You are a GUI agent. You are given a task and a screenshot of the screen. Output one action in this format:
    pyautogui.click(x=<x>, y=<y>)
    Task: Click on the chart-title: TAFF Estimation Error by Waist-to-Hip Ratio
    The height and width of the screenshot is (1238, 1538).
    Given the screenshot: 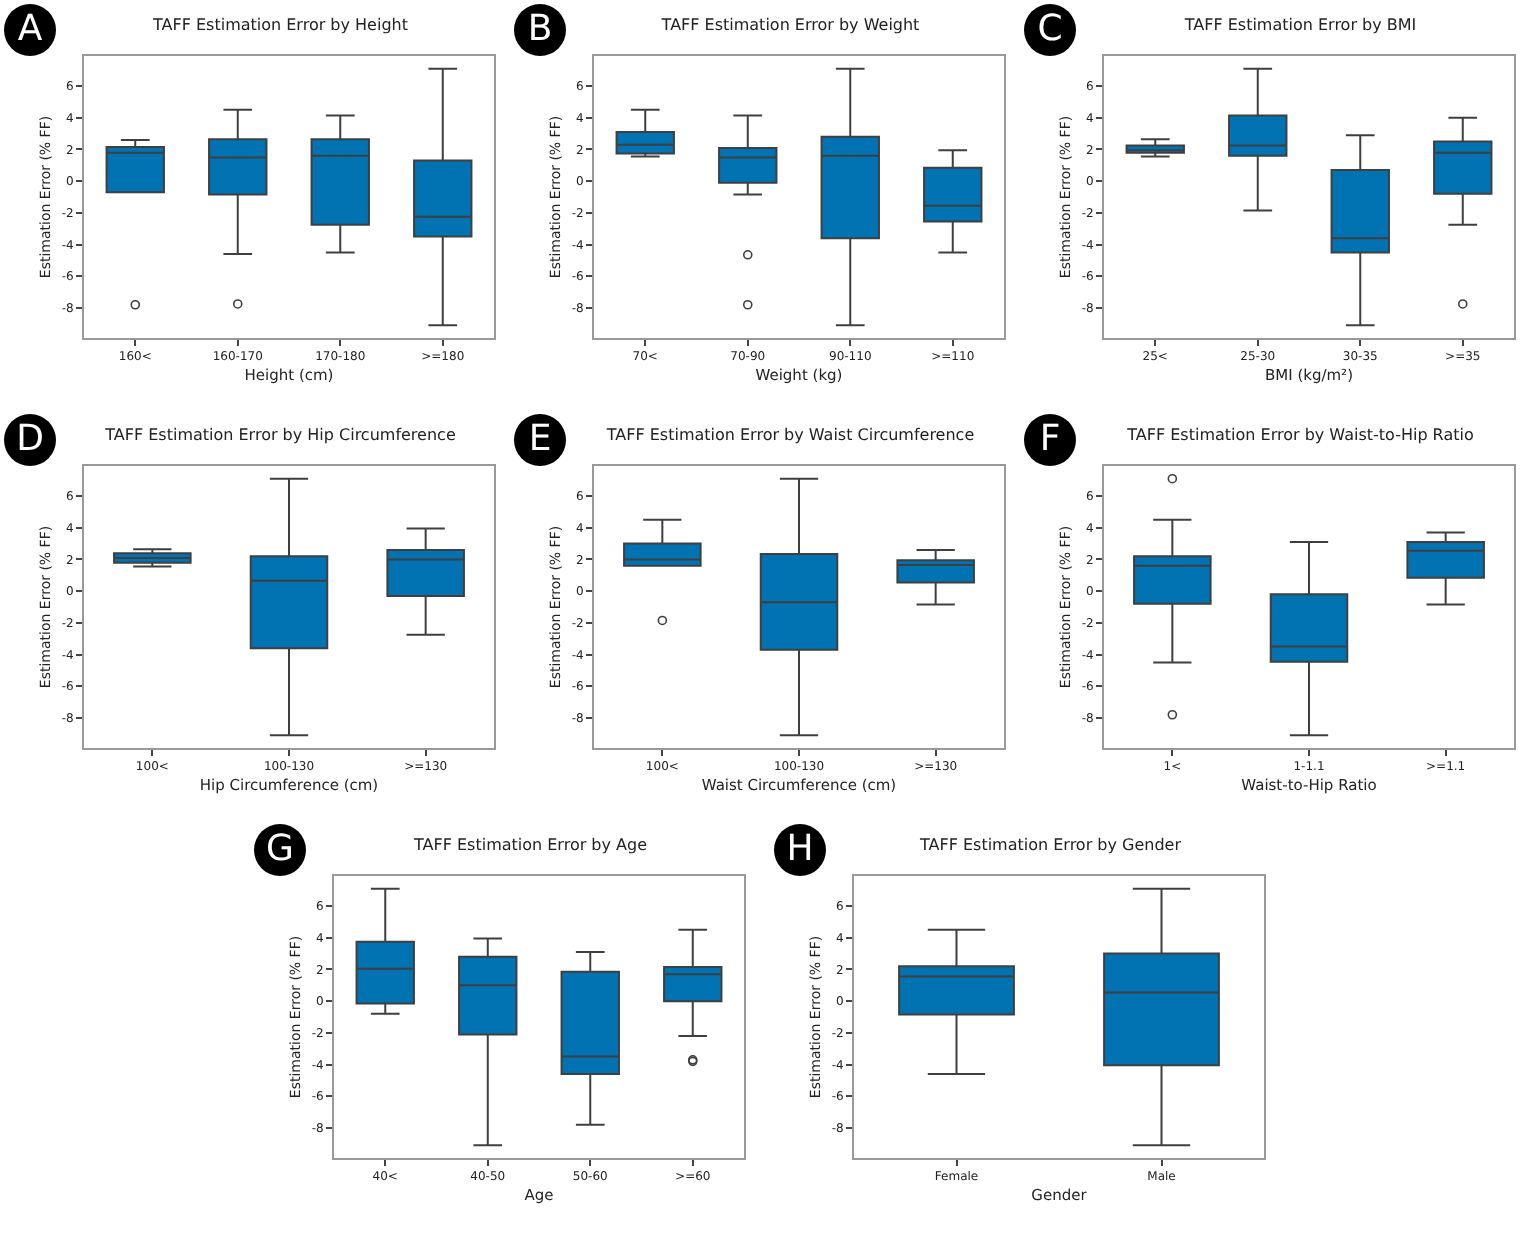 What is the action you would take?
    pyautogui.click(x=1299, y=434)
    